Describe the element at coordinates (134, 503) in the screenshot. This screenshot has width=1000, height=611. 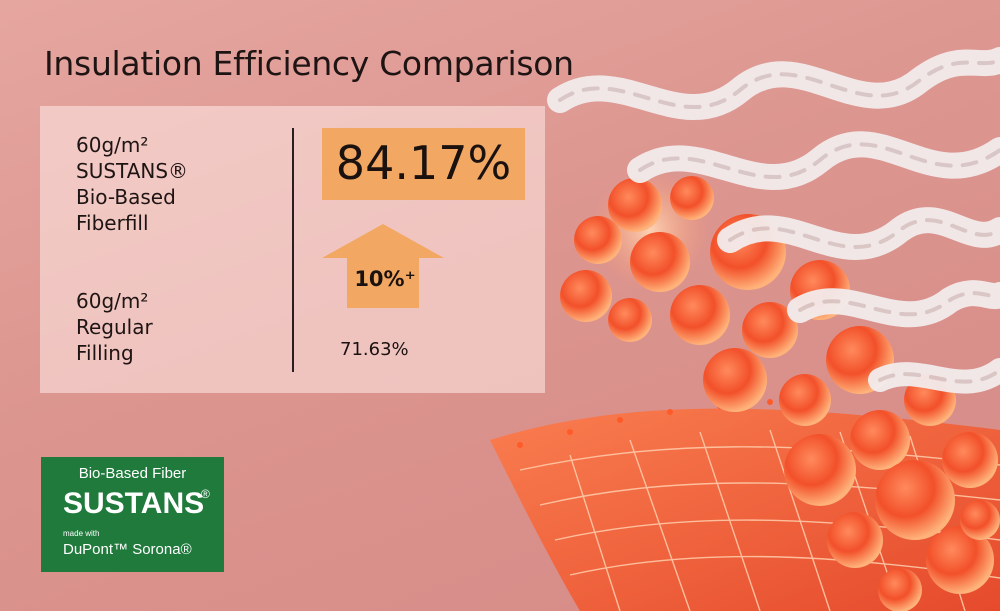
I see `logo-brand: SUSTANS` at that location.